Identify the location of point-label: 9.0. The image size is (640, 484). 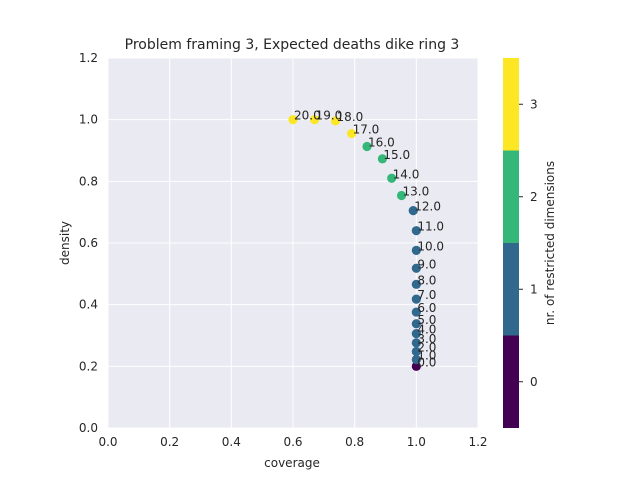
(426, 264).